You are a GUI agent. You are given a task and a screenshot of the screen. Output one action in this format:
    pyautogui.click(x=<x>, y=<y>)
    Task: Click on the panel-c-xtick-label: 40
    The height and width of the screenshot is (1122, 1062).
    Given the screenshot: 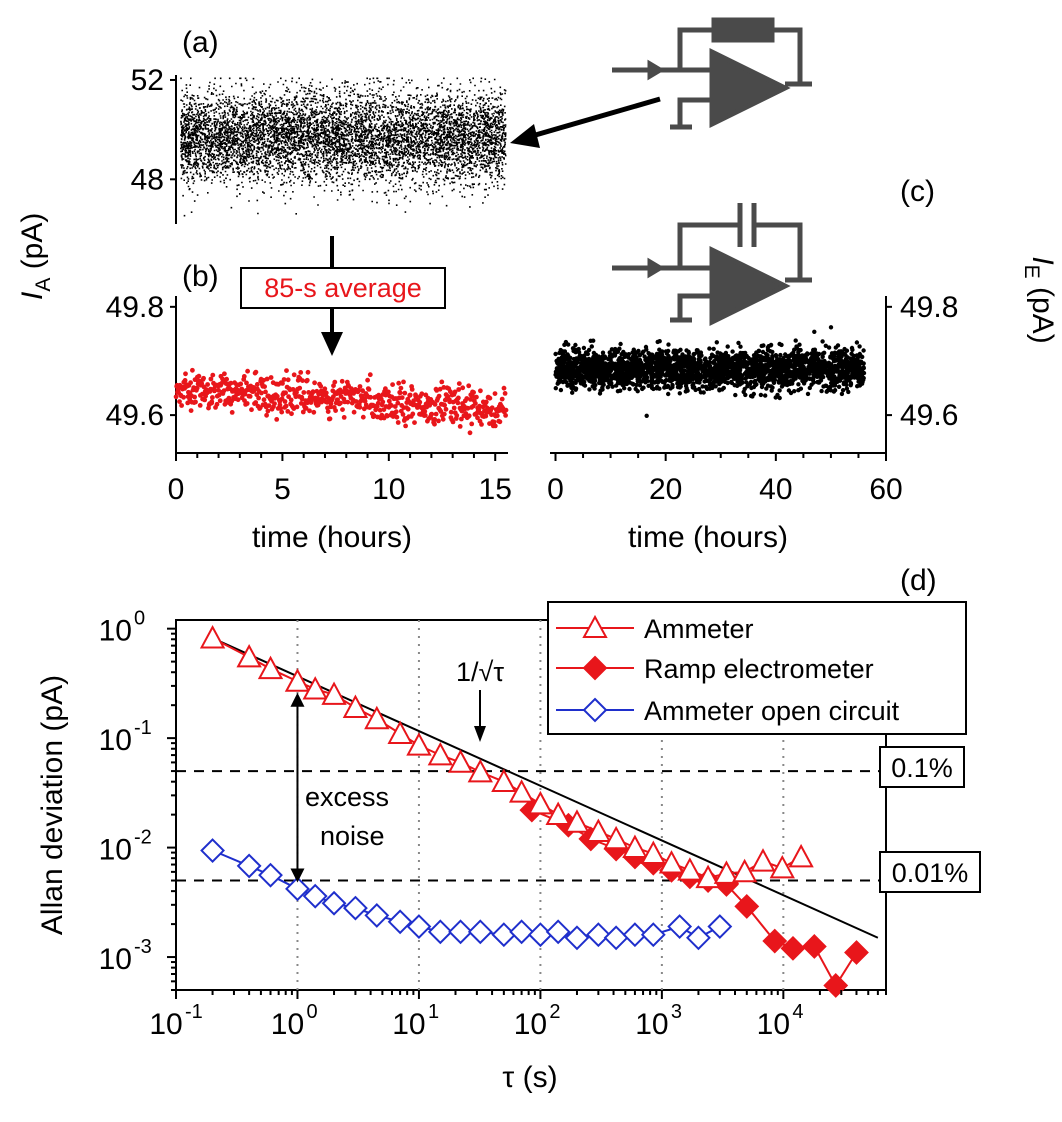 What is the action you would take?
    pyautogui.click(x=775, y=489)
    